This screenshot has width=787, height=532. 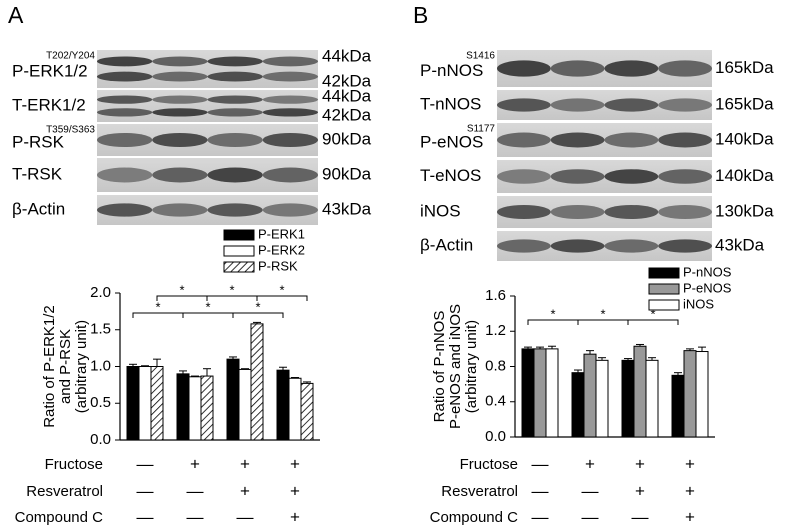 What do you see at coordinates (64, 491) in the screenshot?
I see `treatment-label: Resveratrol` at bounding box center [64, 491].